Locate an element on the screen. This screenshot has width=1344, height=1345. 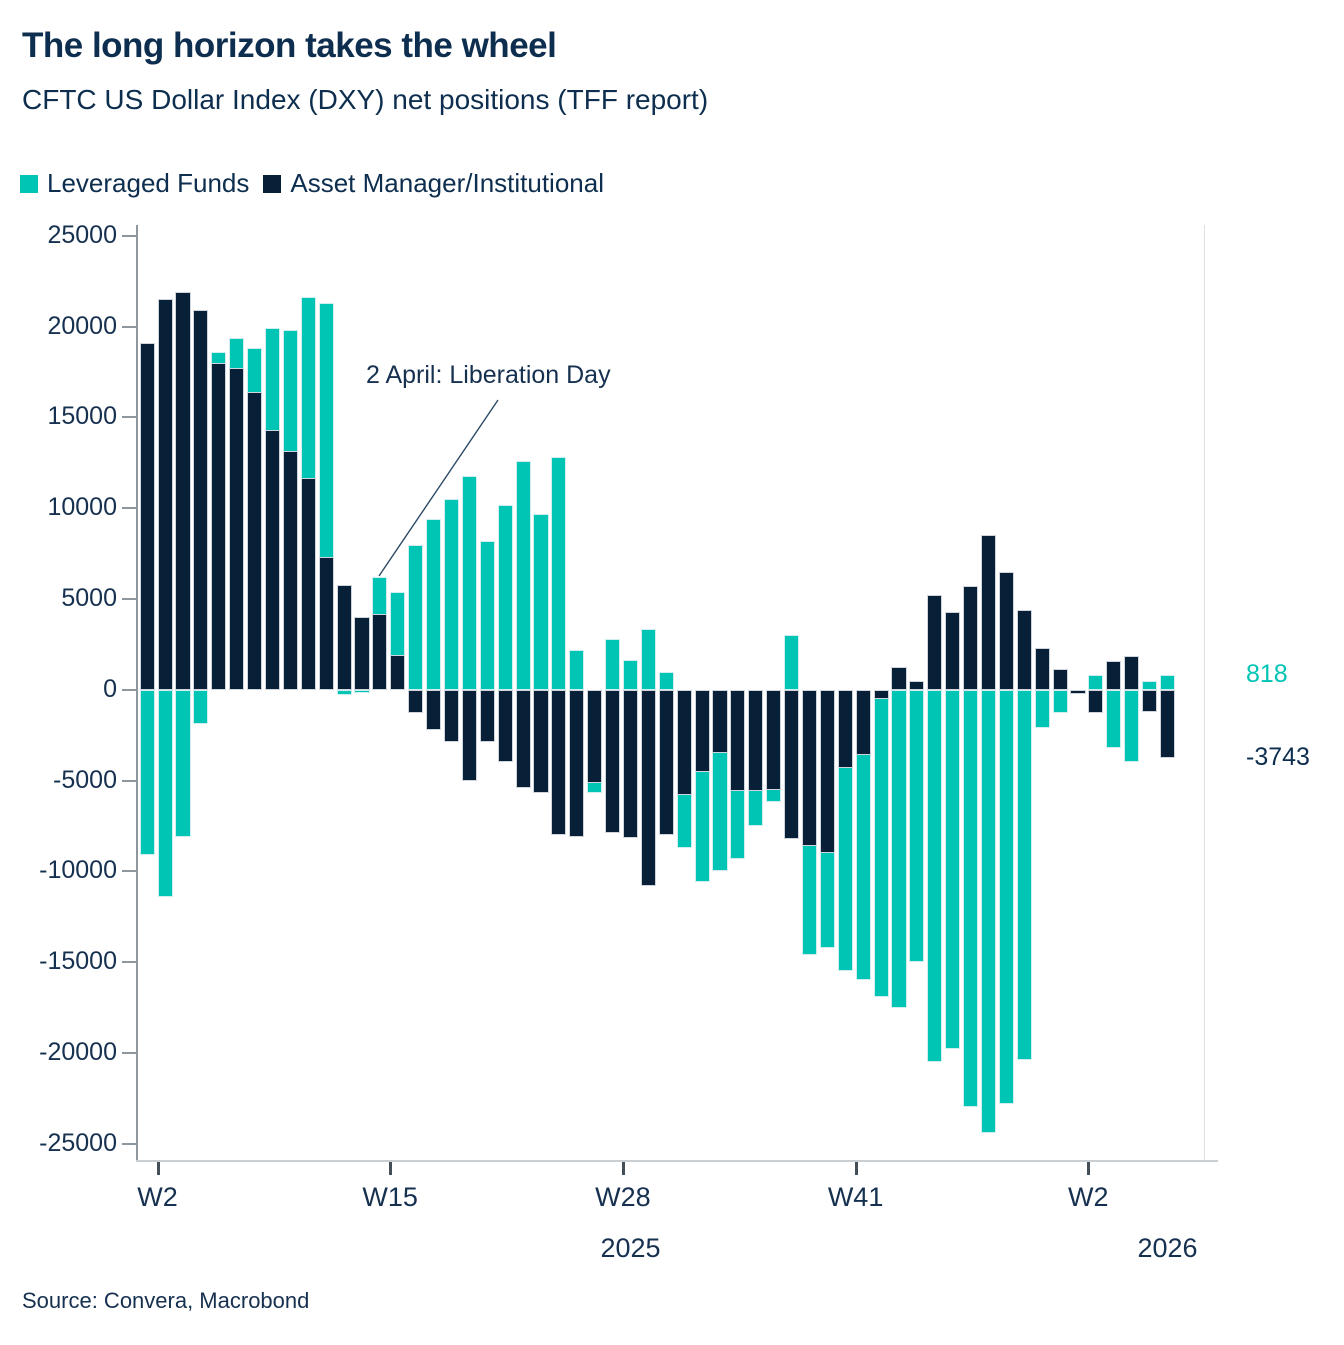
x-axis-label: W28 is located at coordinates (623, 1197).